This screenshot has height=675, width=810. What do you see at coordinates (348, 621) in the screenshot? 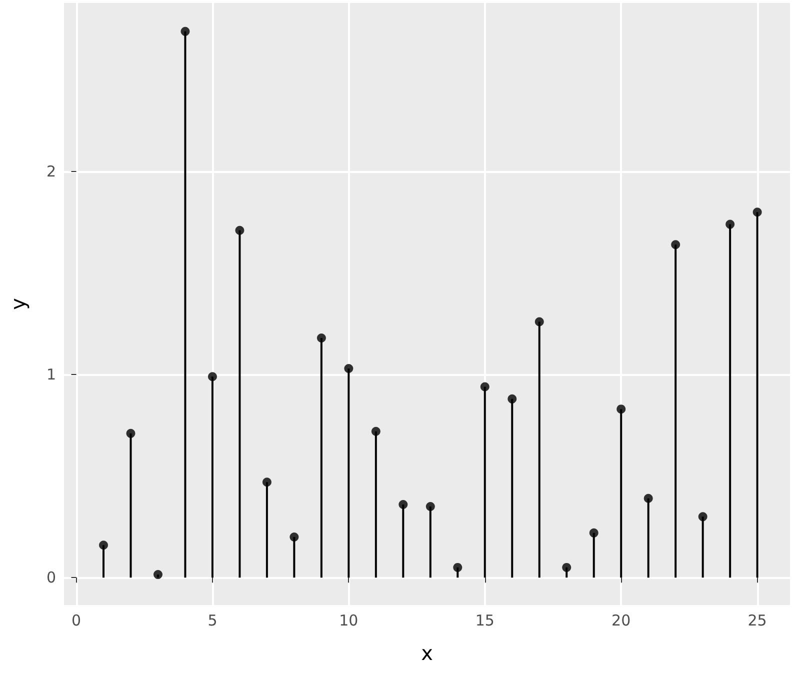
I see `x-tick-label: 10` at bounding box center [348, 621].